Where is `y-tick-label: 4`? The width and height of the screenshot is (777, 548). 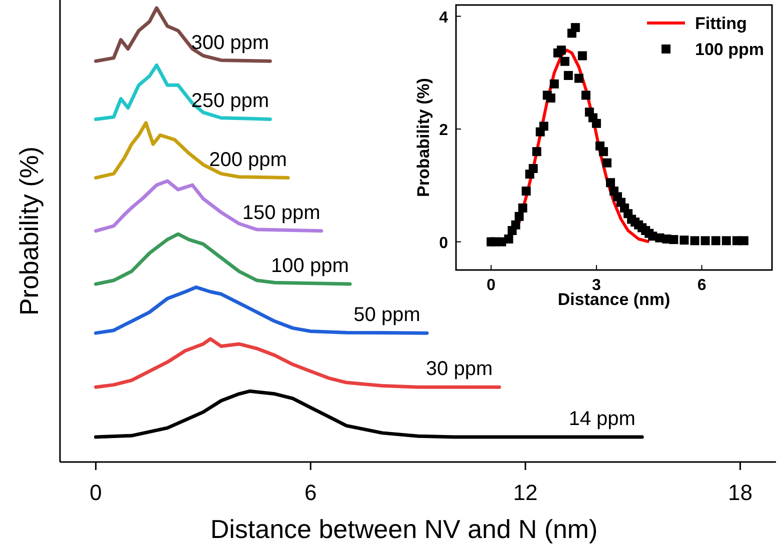
y-tick-label: 4 is located at coordinates (443, 17).